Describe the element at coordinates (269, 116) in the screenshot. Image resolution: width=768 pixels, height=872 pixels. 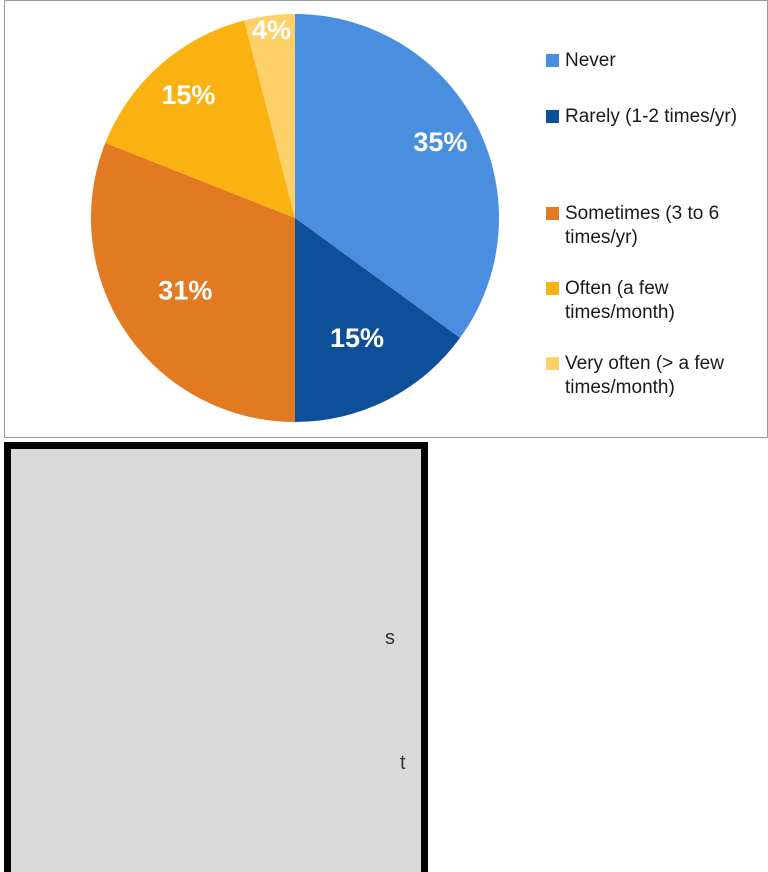
I see `pie-slice-very` at that location.